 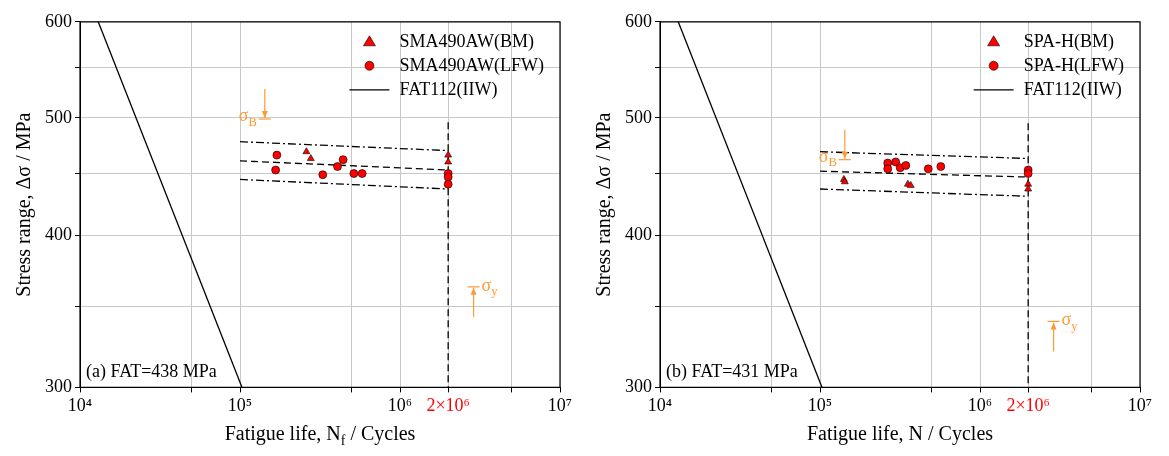 I want to click on annotation: (b) FAT=431 MPa, so click(x=732, y=372).